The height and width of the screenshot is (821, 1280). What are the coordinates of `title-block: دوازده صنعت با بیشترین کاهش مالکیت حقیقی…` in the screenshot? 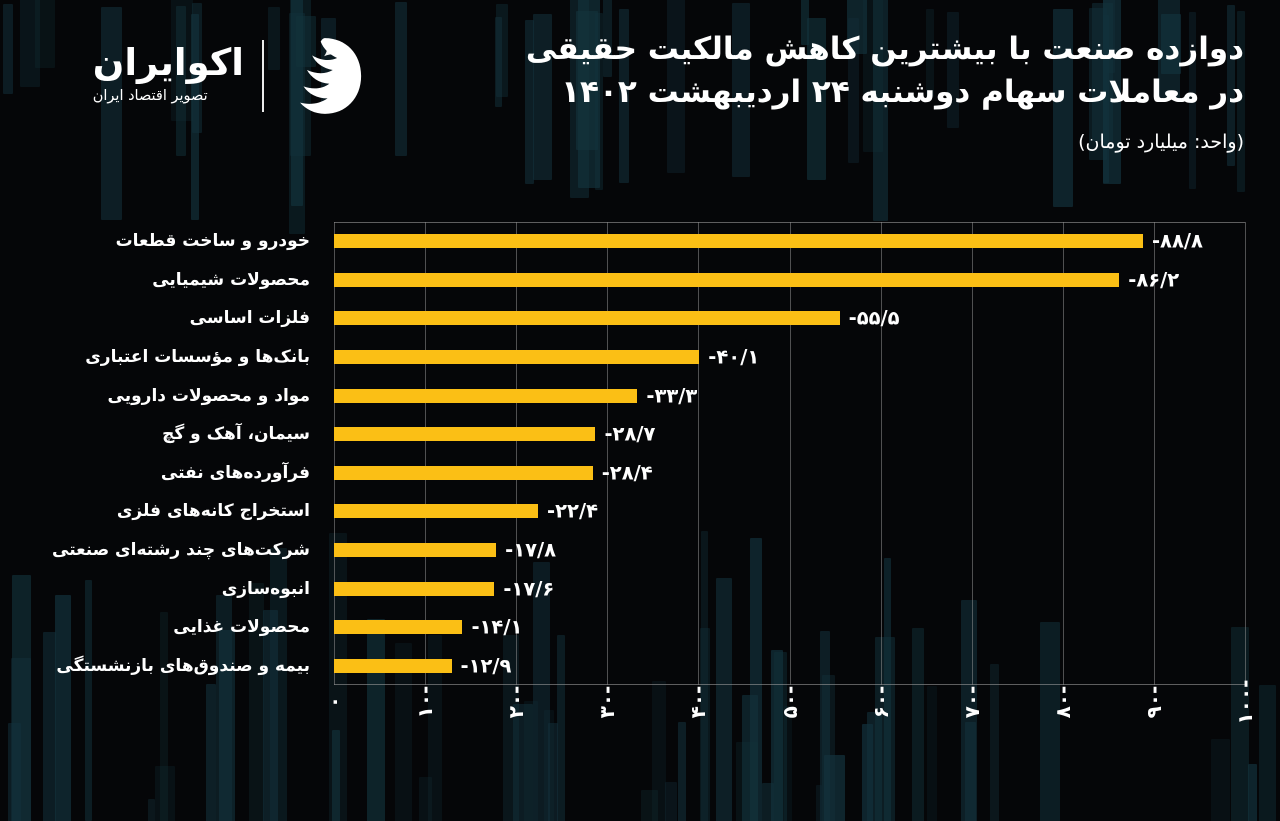 It's located at (814, 91).